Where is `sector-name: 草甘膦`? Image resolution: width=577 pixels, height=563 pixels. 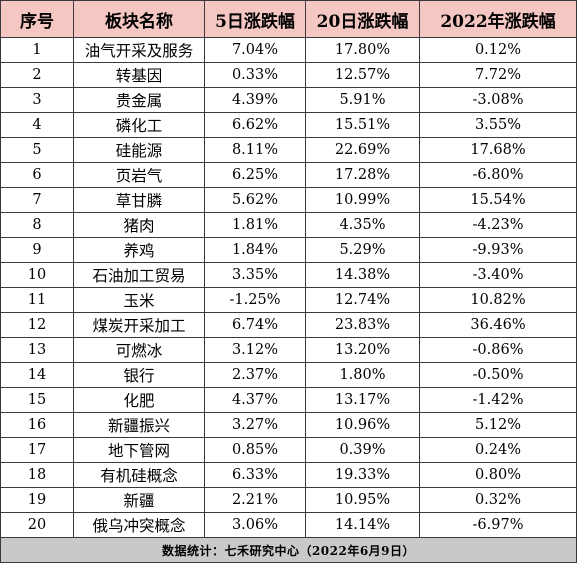
sector-name: 草甘膦 is located at coordinates (139, 200).